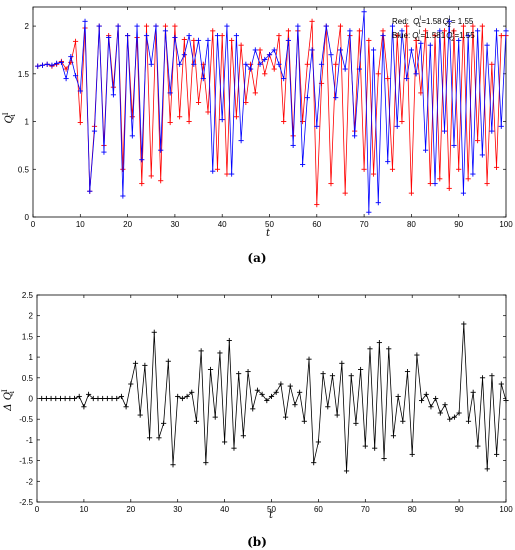  What do you see at coordinates (365, 509) in the screenshot?
I see `b-xtick-label: 70` at bounding box center [365, 509].